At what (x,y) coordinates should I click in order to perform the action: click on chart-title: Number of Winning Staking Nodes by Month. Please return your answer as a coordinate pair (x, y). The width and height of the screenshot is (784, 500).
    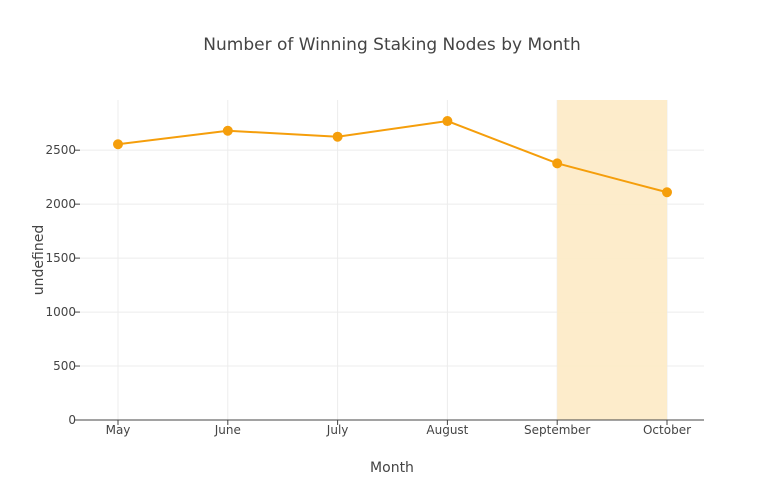
    Looking at the image, I should click on (391, 45).